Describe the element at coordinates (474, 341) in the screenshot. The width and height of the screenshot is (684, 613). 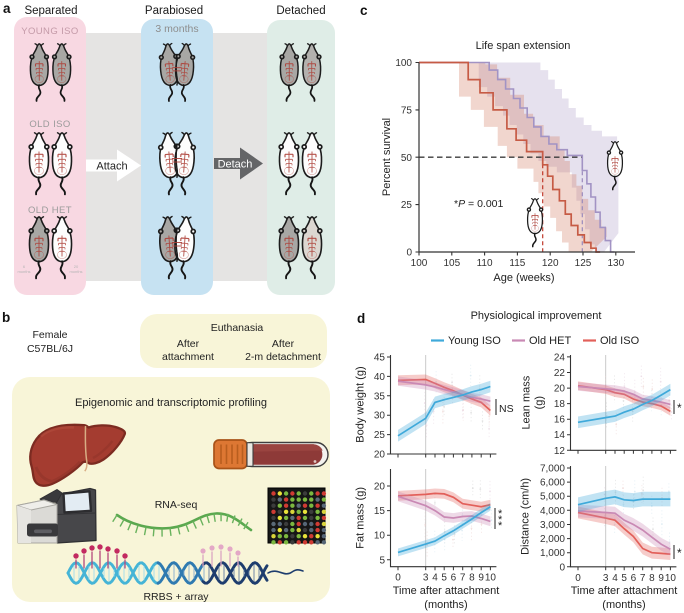
I see `svg-text: Young ISO` at that location.